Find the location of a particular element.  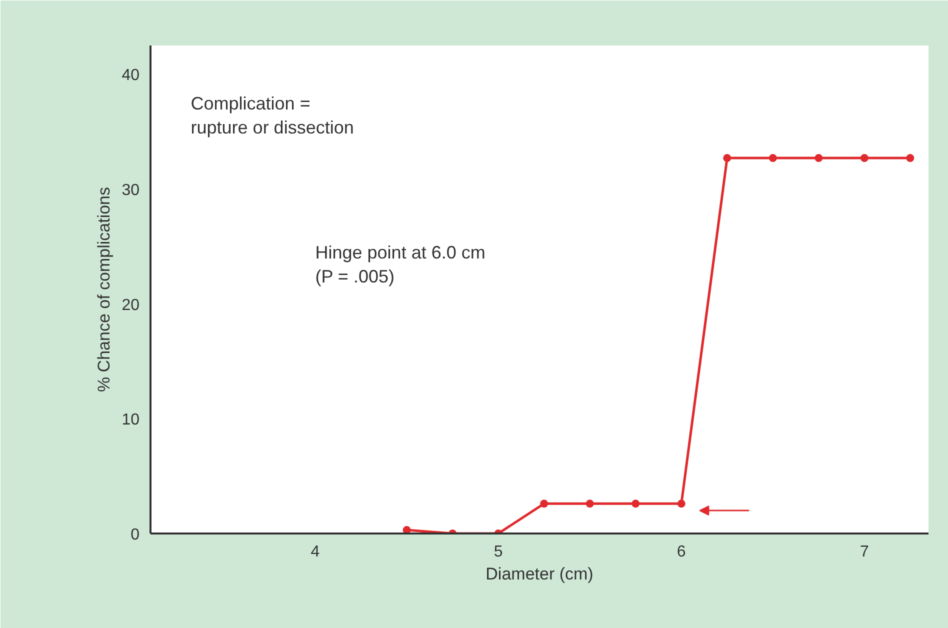

y-tick-label: 0 is located at coordinates (135, 535).